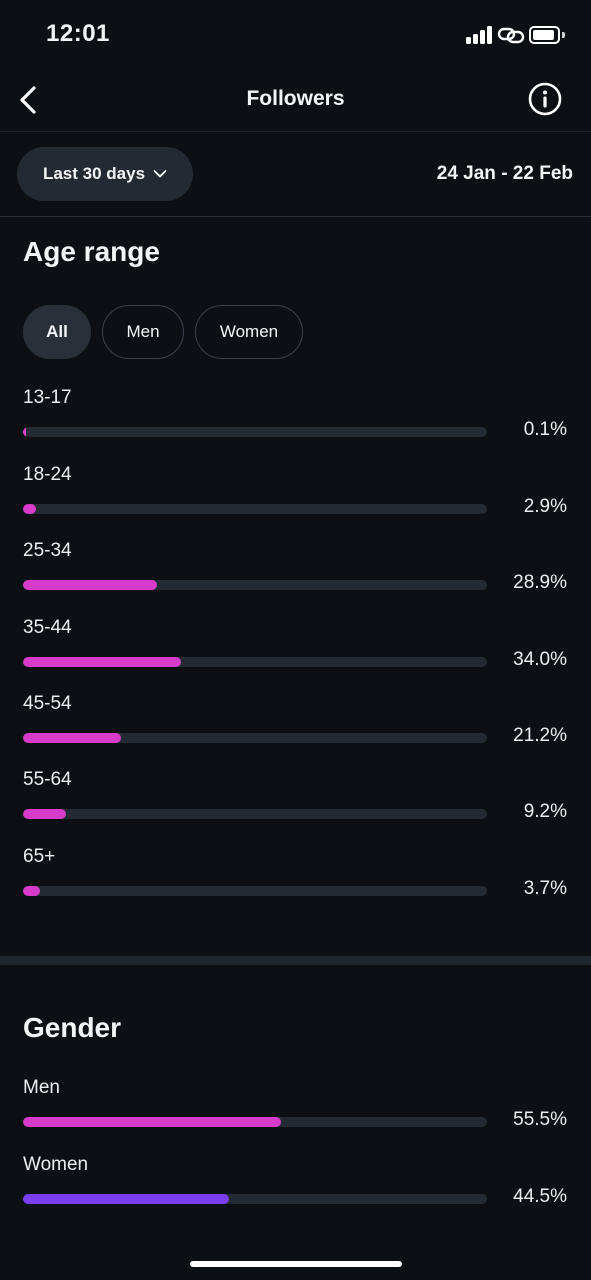 The height and width of the screenshot is (1280, 591). What do you see at coordinates (47, 397) in the screenshot?
I see `age-label: 13-17` at bounding box center [47, 397].